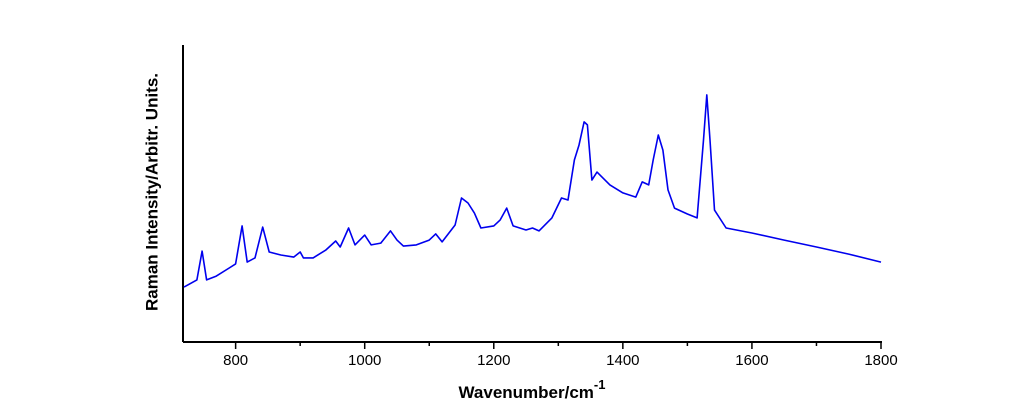 The image size is (1024, 410). Describe the element at coordinates (364, 360) in the screenshot. I see `x-tick-label: 1000` at that location.